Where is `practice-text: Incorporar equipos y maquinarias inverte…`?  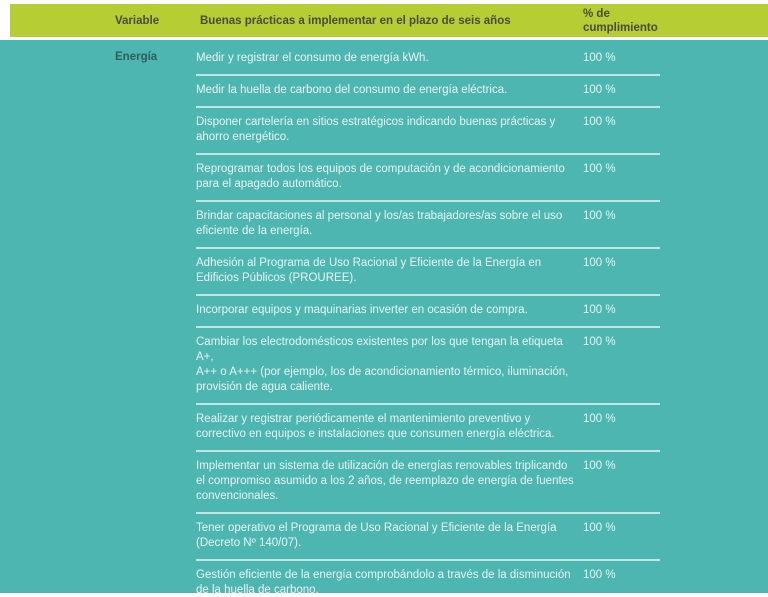 practice-text: Incorporar equipos y maquinarias inverte… is located at coordinates (362, 310).